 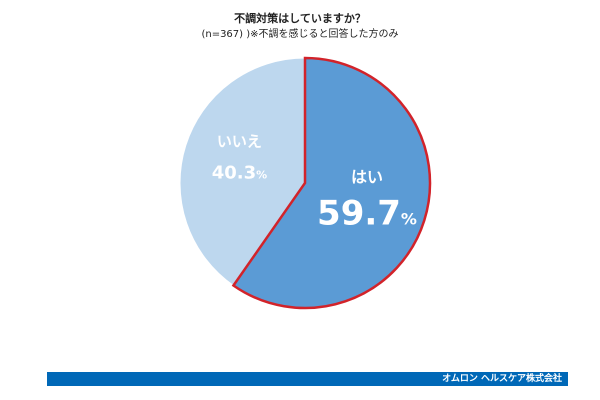 I want to click on slice-unit-1: %, so click(x=261, y=174).